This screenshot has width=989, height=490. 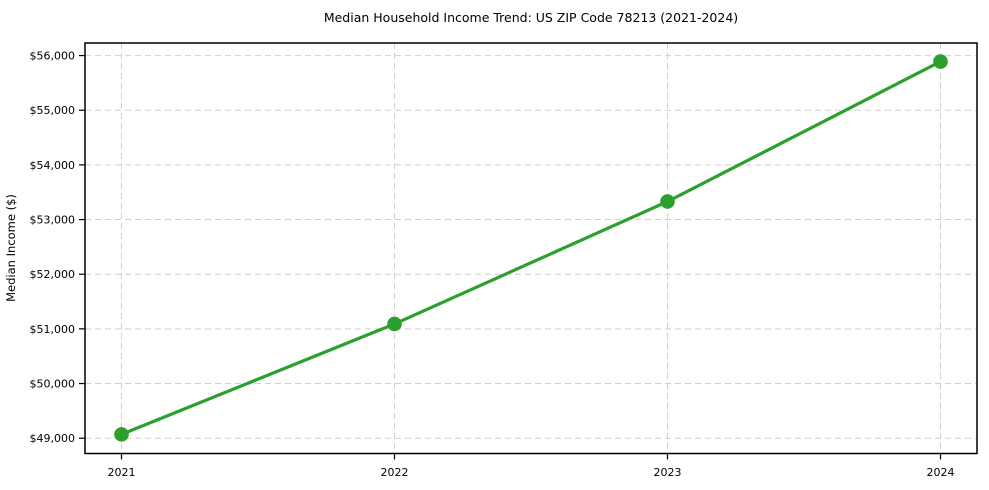 What do you see at coordinates (53, 165) in the screenshot?
I see `y-tick-label: $54,000` at bounding box center [53, 165].